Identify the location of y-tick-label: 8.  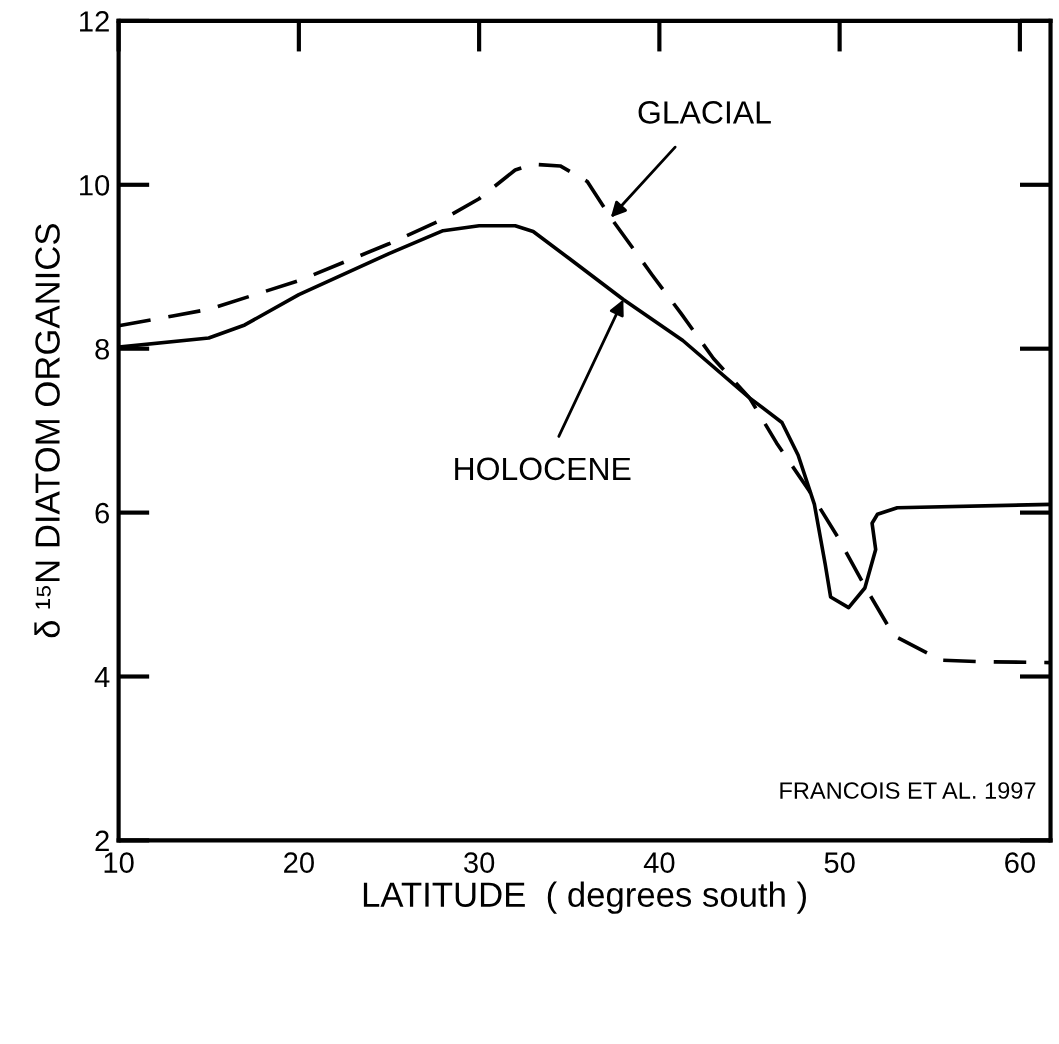
(102, 349).